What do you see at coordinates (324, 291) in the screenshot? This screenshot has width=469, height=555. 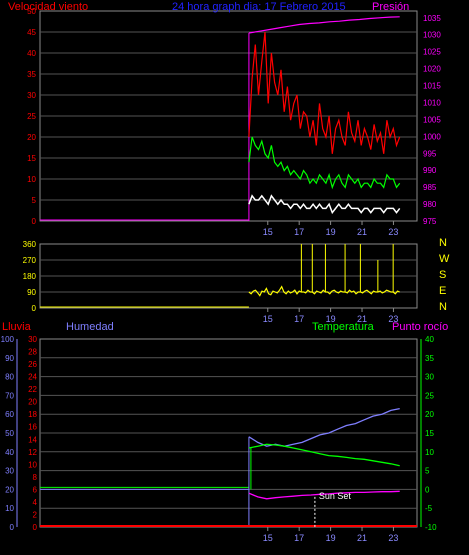 I see `direction-series` at bounding box center [324, 291].